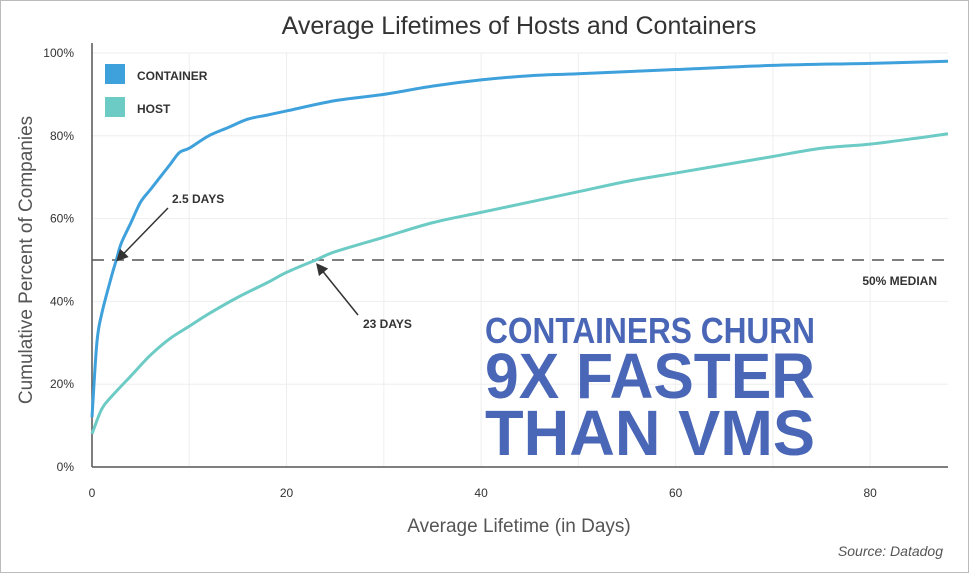 The height and width of the screenshot is (573, 969). Describe the element at coordinates (871, 493) in the screenshot. I see `x-tick-label: 80` at that location.